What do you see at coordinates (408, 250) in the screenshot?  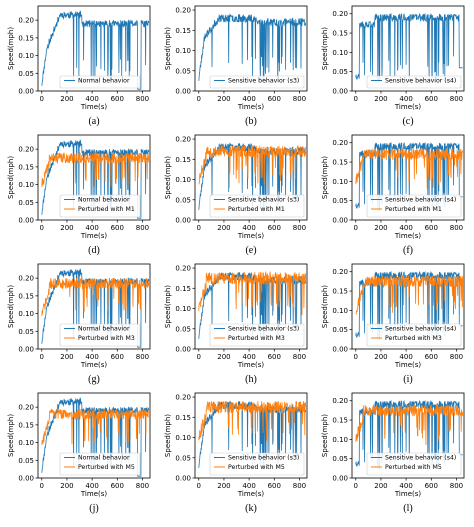 I see `panel-label: (f)` at bounding box center [408, 250].